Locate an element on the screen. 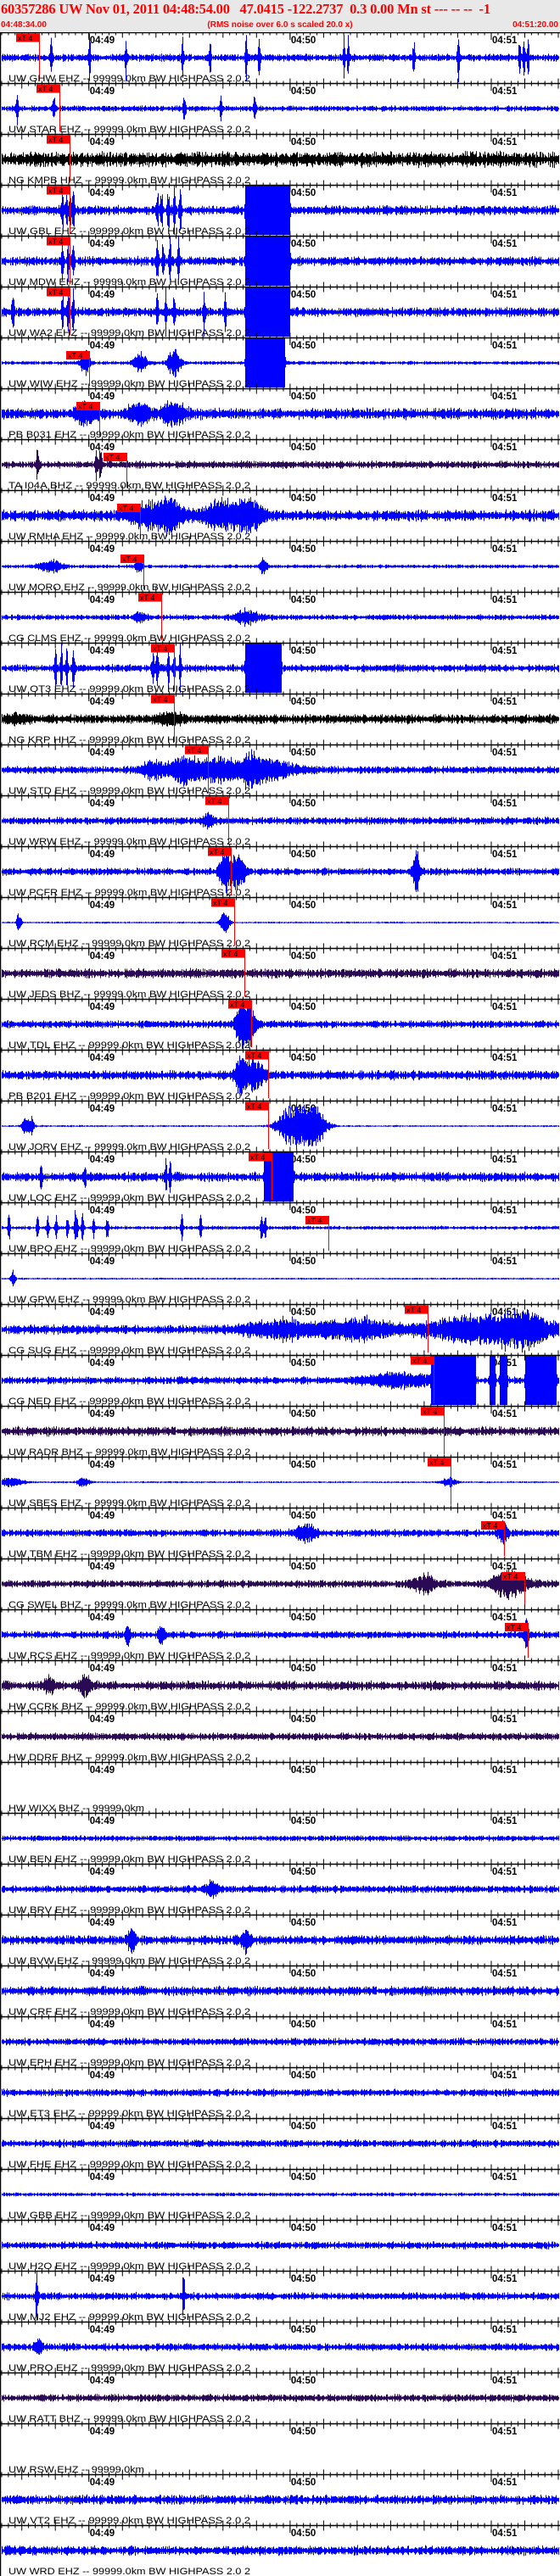 The height and width of the screenshot is (2576, 560). start-time: 04:48:34.00 is located at coordinates (24, 25).